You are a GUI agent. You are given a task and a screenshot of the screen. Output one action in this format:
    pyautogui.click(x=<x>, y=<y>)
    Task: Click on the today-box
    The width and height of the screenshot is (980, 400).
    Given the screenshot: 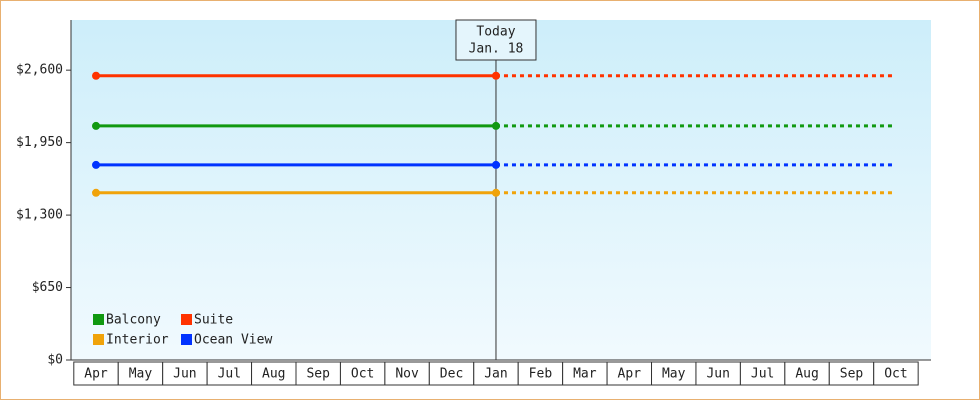 What is the action you would take?
    pyautogui.click(x=496, y=40)
    